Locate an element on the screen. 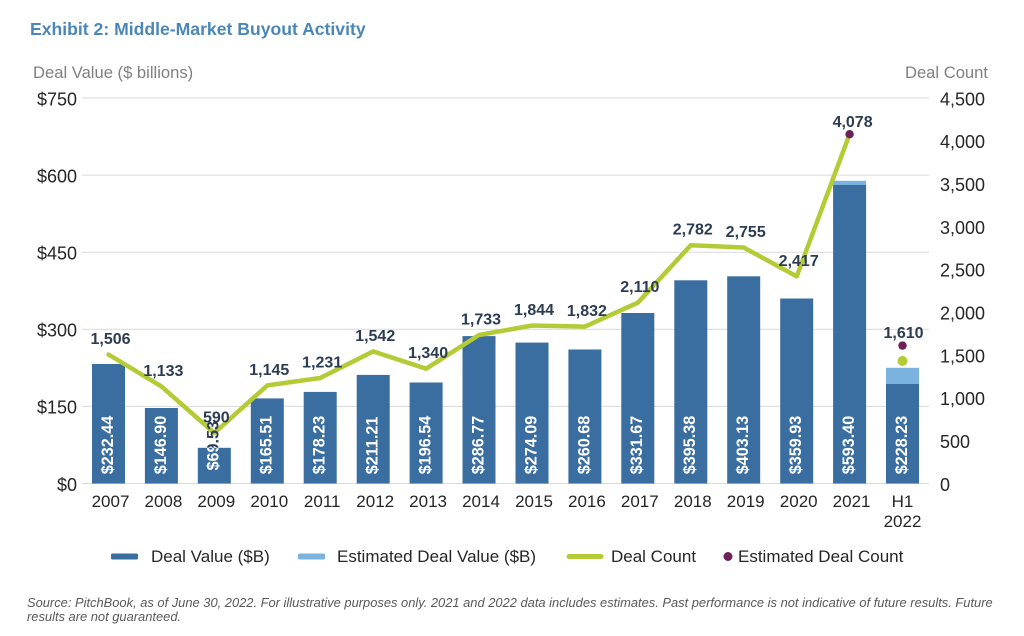 The height and width of the screenshot is (636, 1024). svg-text: 2015 is located at coordinates (534, 501).